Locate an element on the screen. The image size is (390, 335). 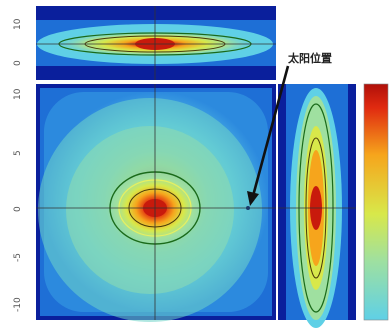
annotation-label: 太阳位置 is located at coordinates (309, 58).